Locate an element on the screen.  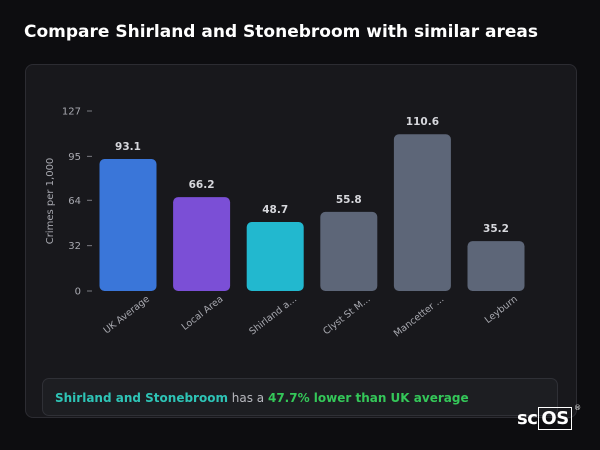
y-tick-label: 32 is located at coordinates (74, 246).